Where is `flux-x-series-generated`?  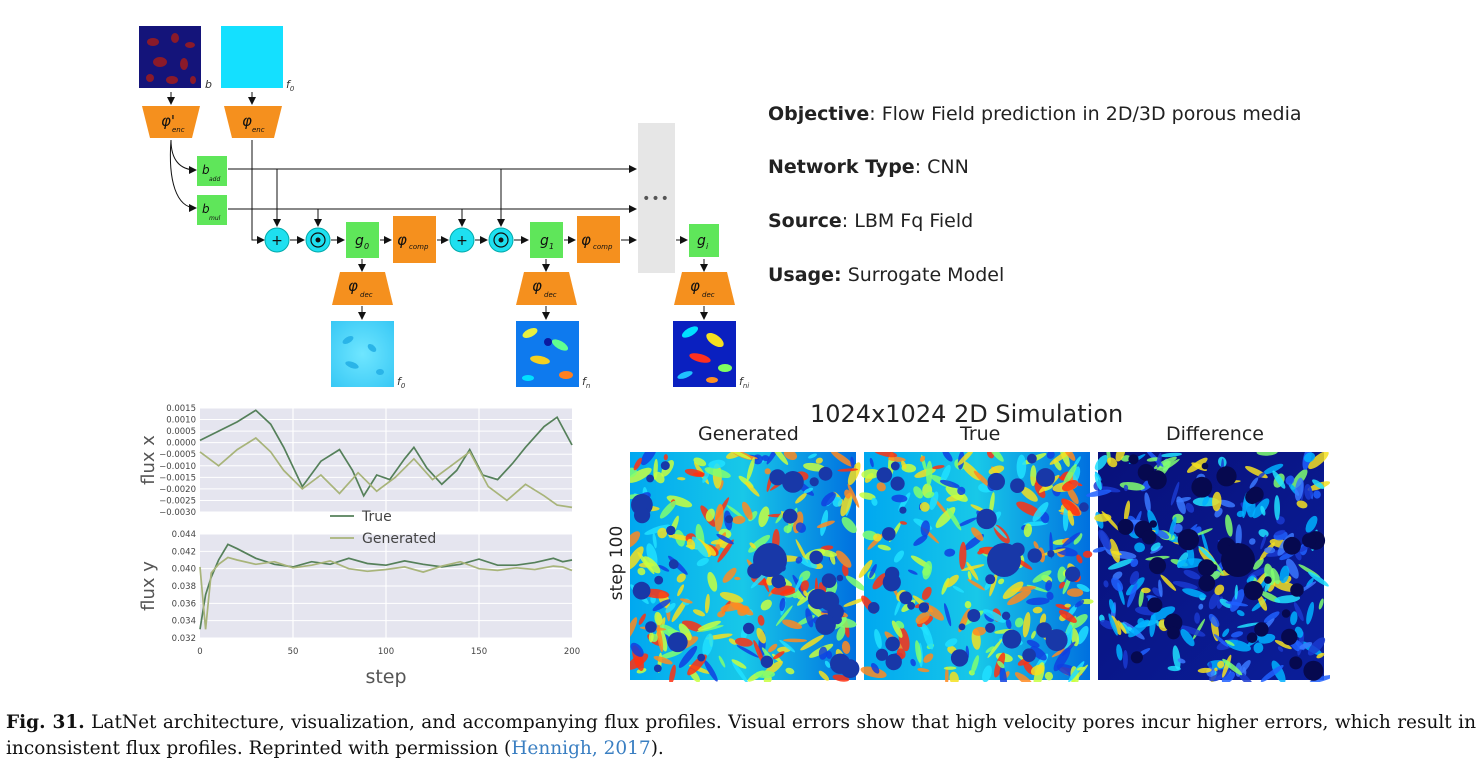
flux-x-series-generated is located at coordinates (386, 472).